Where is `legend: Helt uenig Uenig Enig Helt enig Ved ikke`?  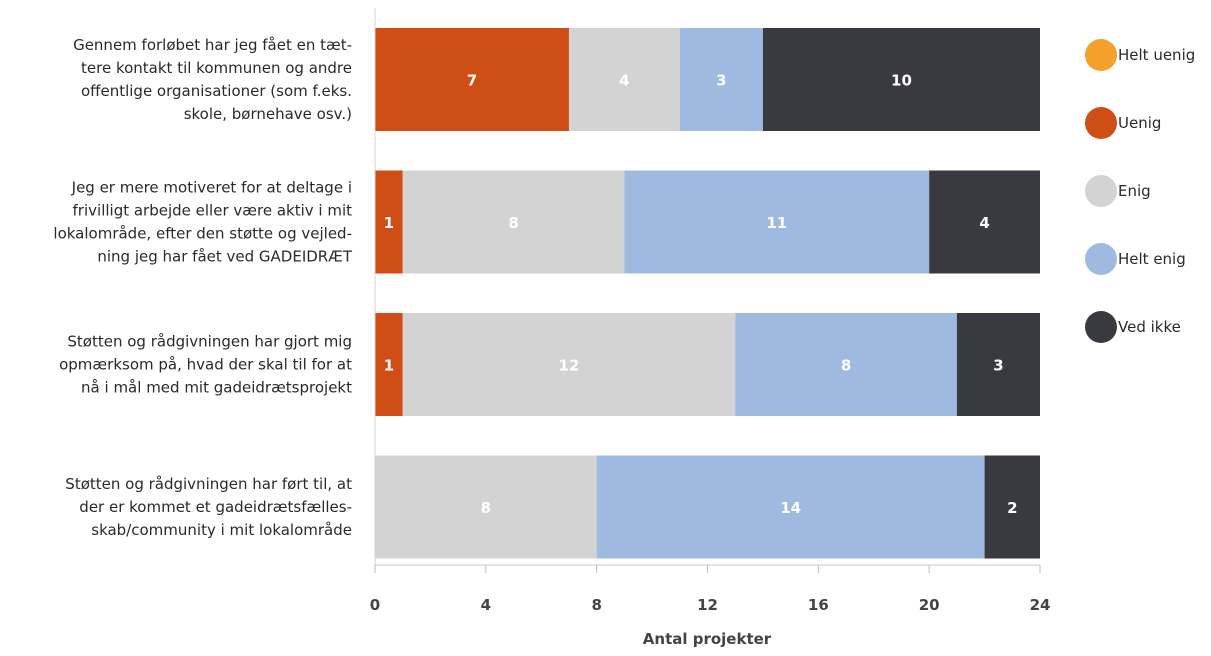
legend: Helt uenig Uenig Enig Helt enig Ved ikke is located at coordinates (1140, 191).